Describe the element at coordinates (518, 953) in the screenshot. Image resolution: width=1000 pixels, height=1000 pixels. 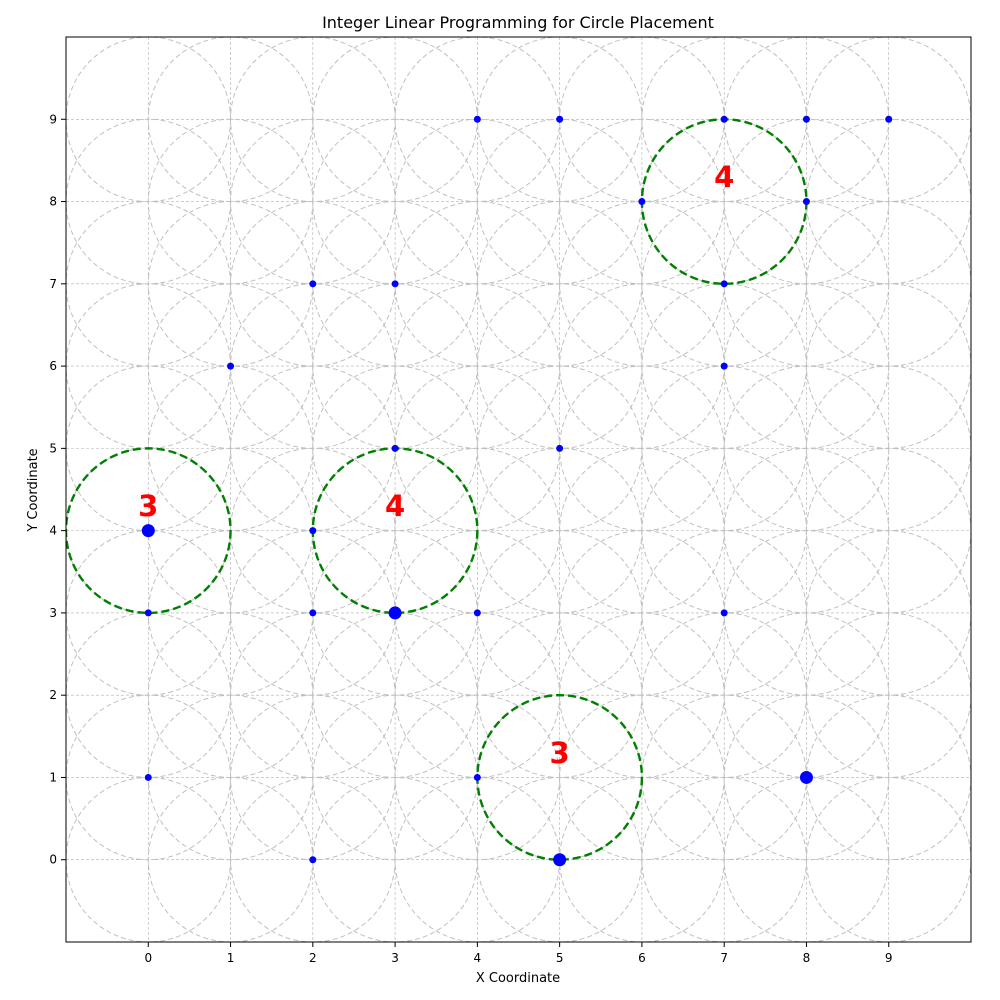
I see `x-axis-ticks: 0 1 2 3 4 5 6 7 8 9` at that location.